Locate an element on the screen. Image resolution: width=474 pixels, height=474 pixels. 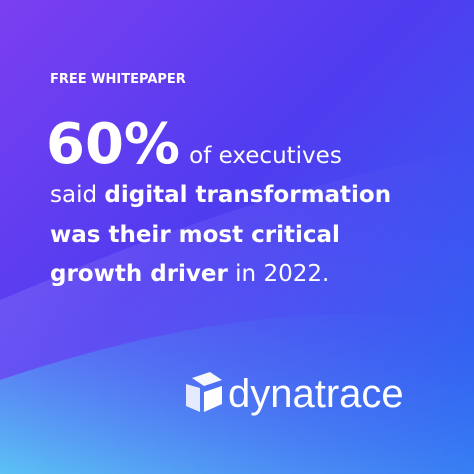
eyebrow: FREE WHITEPAPER is located at coordinates (118, 79).